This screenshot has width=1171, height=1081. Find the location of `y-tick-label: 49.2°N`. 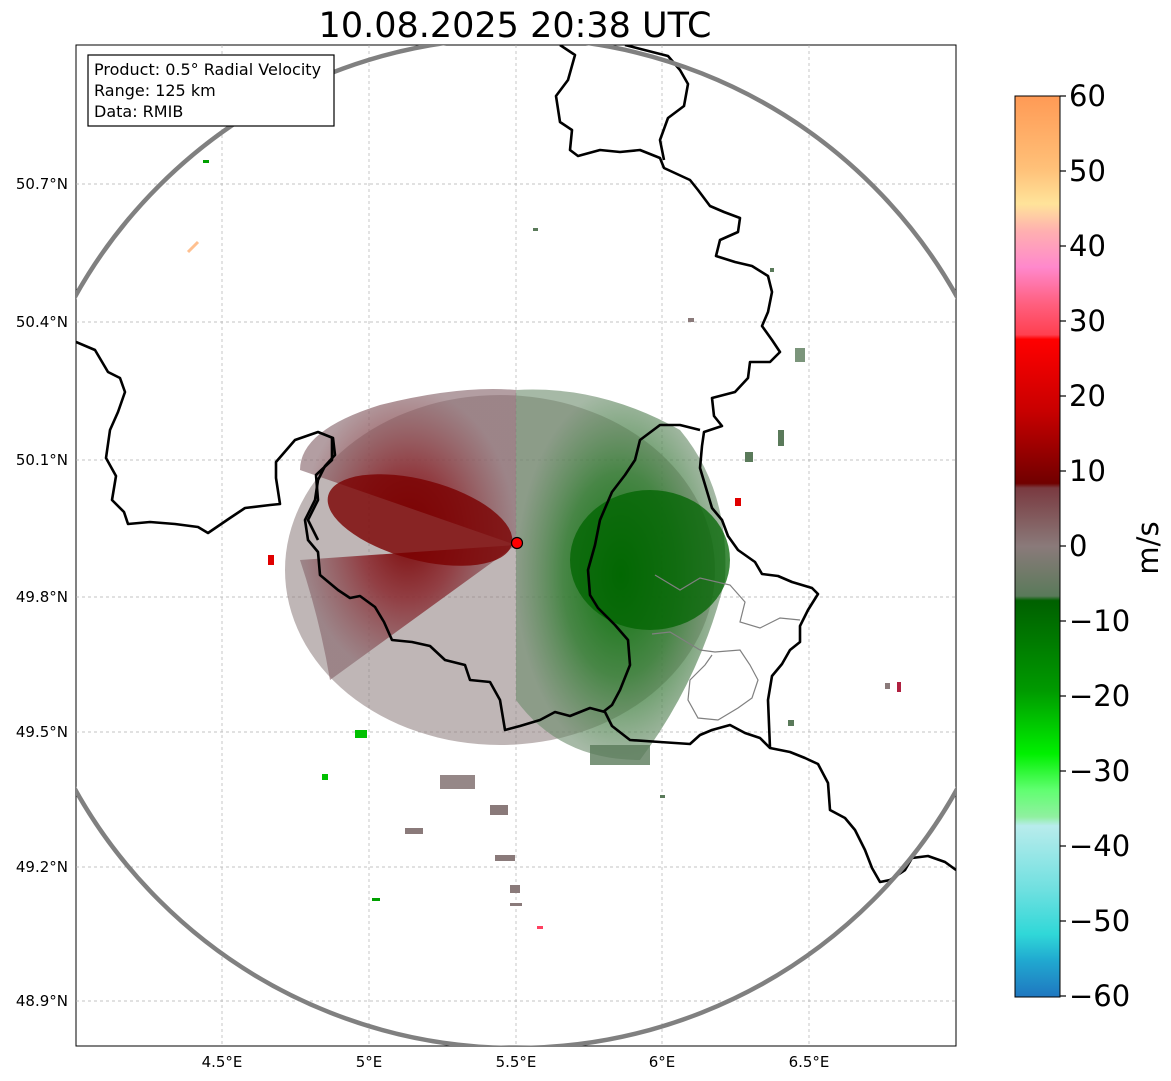

y-tick-label: 49.2°N is located at coordinates (42, 867).